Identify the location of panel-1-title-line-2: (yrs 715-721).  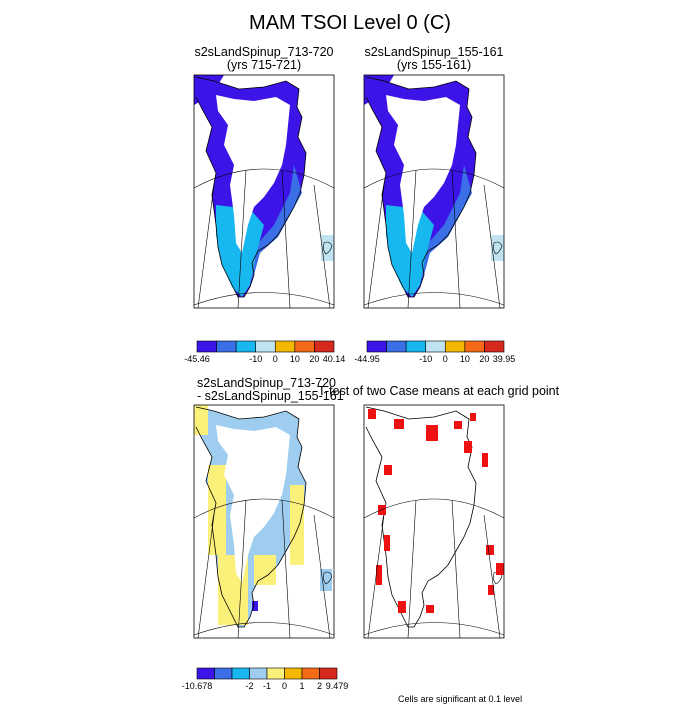
(264, 65).